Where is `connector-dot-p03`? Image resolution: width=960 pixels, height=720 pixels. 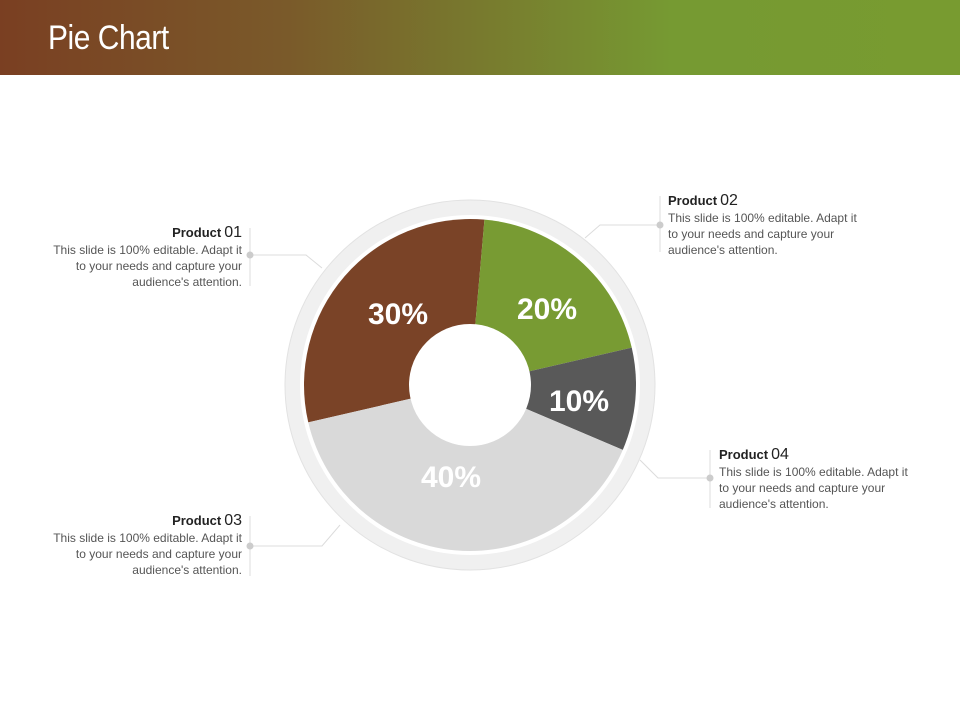 connector-dot-p03 is located at coordinates (250, 546).